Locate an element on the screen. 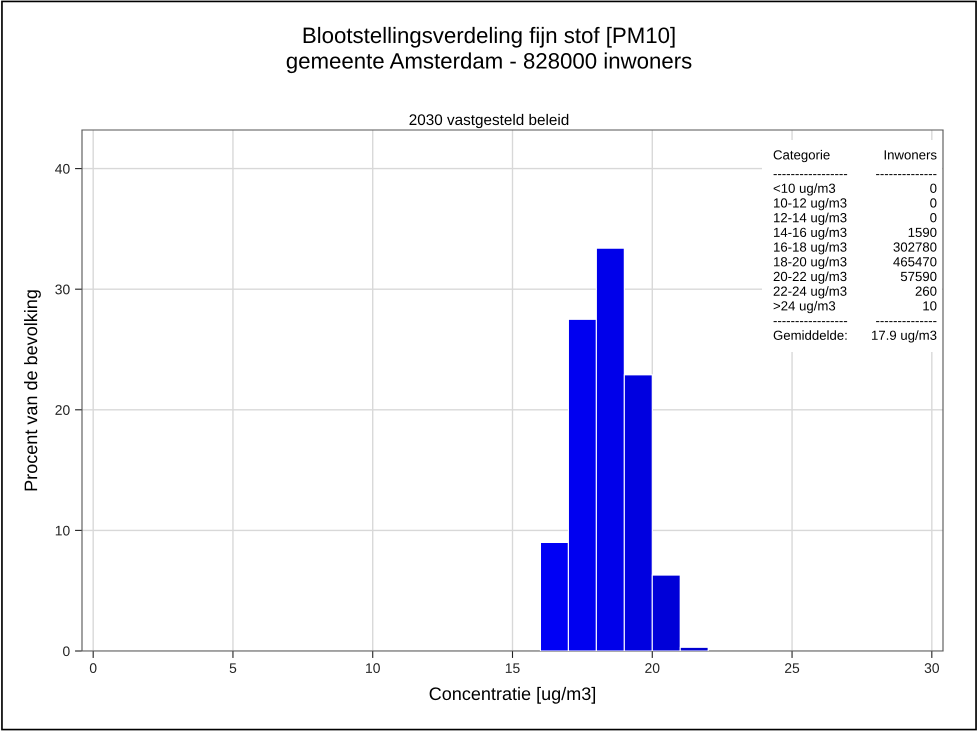  annotation: 10-12 ug/m3 is located at coordinates (810, 204).